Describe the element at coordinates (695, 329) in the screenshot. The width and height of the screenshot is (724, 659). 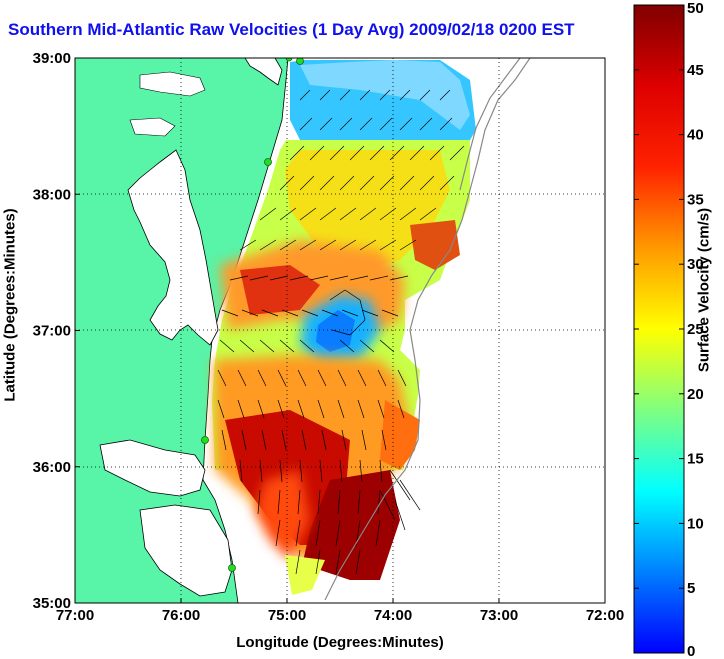
I see `colorbar-tick-label: 25` at that location.